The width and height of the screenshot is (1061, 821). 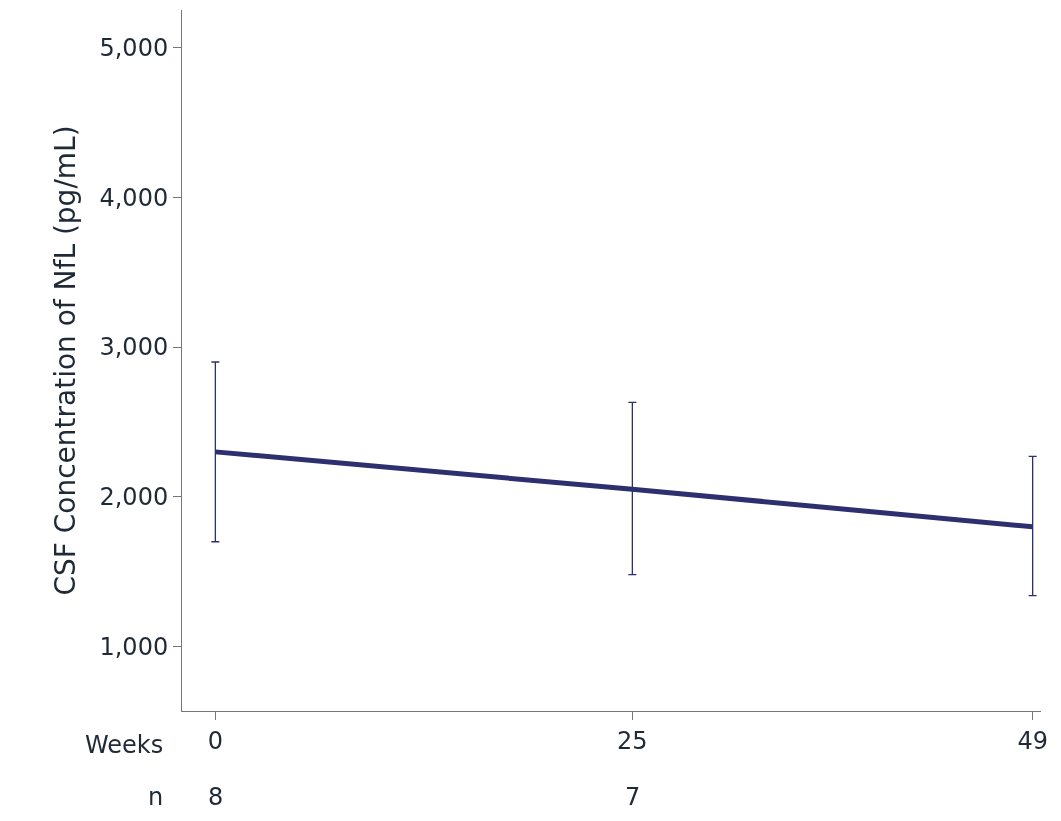 I want to click on y-axis-title: CSF Concentration of NfL (pg/mL), so click(x=66, y=360).